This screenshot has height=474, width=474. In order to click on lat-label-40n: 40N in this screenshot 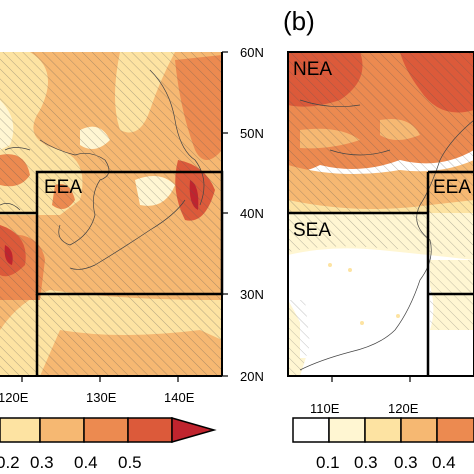, I will do `click(252, 213)`.